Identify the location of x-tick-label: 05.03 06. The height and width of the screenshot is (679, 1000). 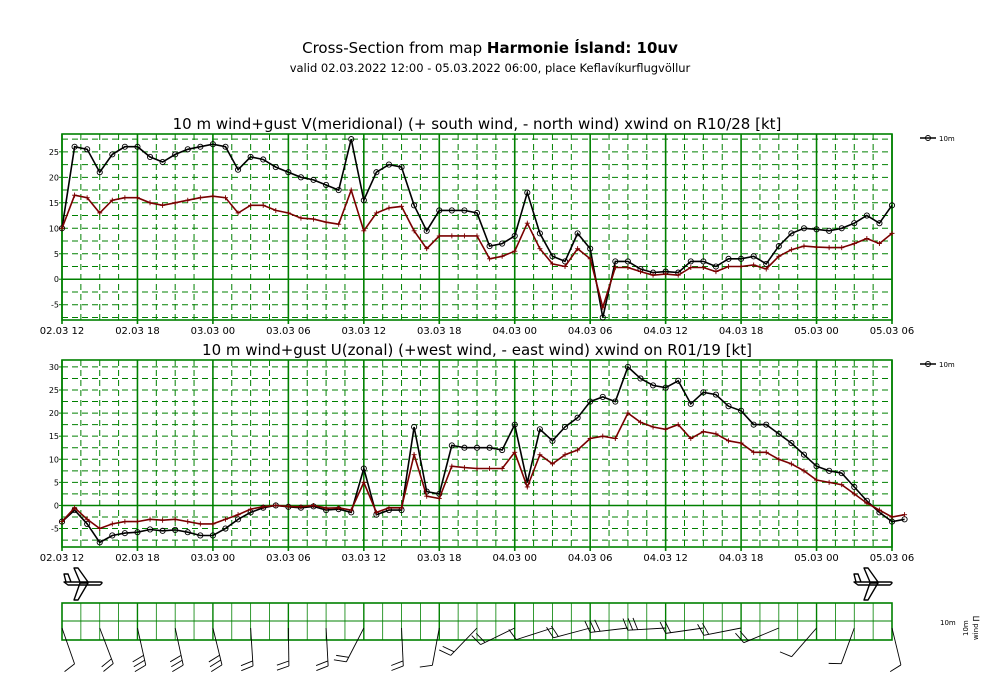
(892, 331).